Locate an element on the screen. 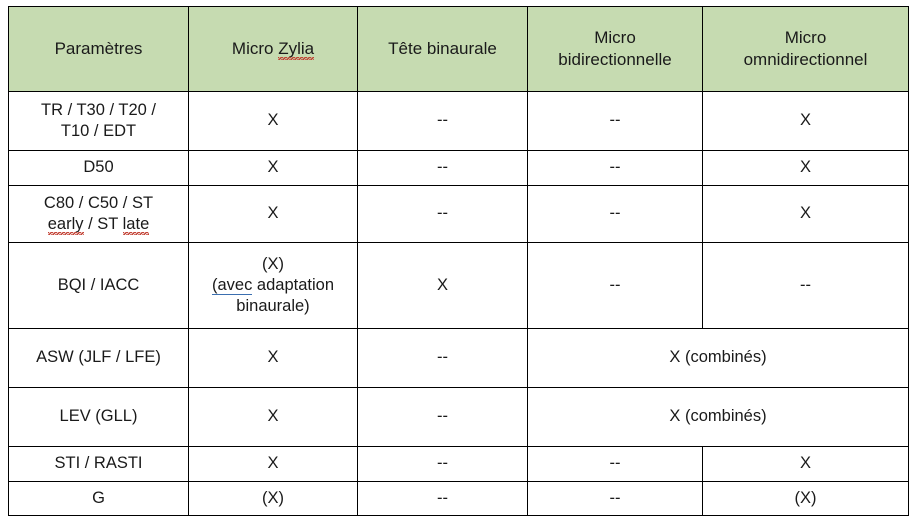  flagged-word-late: late is located at coordinates (136, 224).